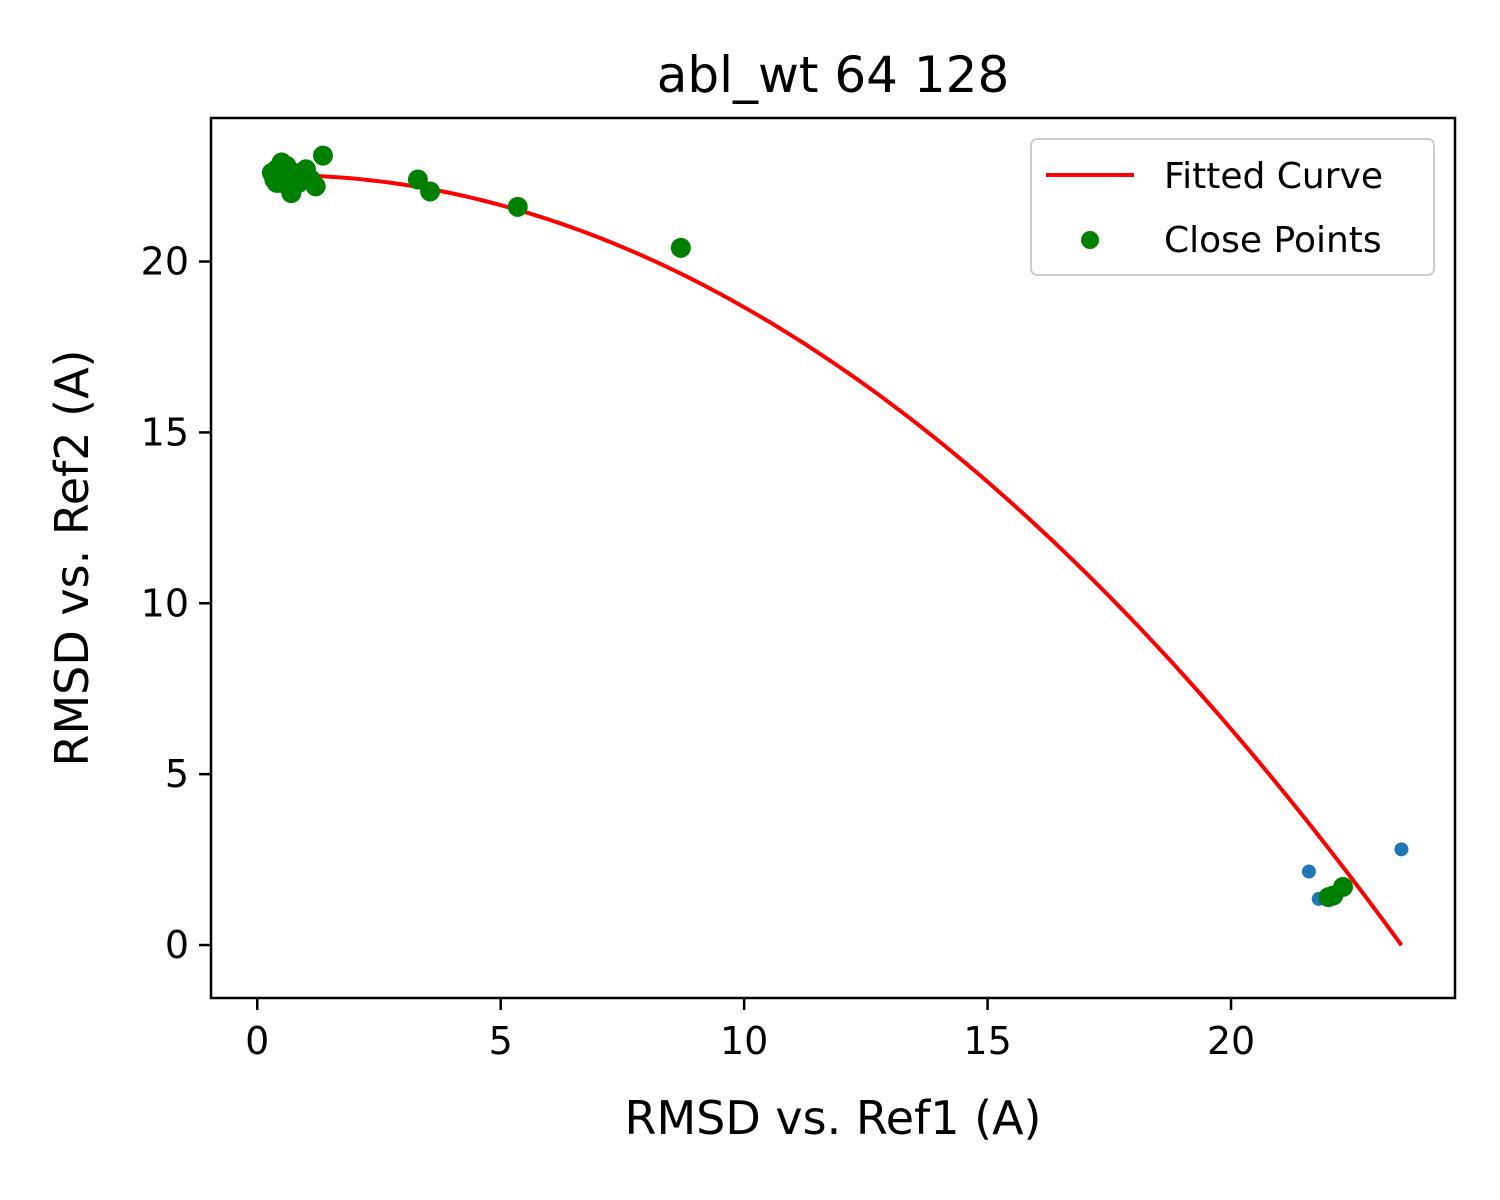 The image size is (1500, 1200). I want to click on y-tick-label: 0, so click(177, 945).